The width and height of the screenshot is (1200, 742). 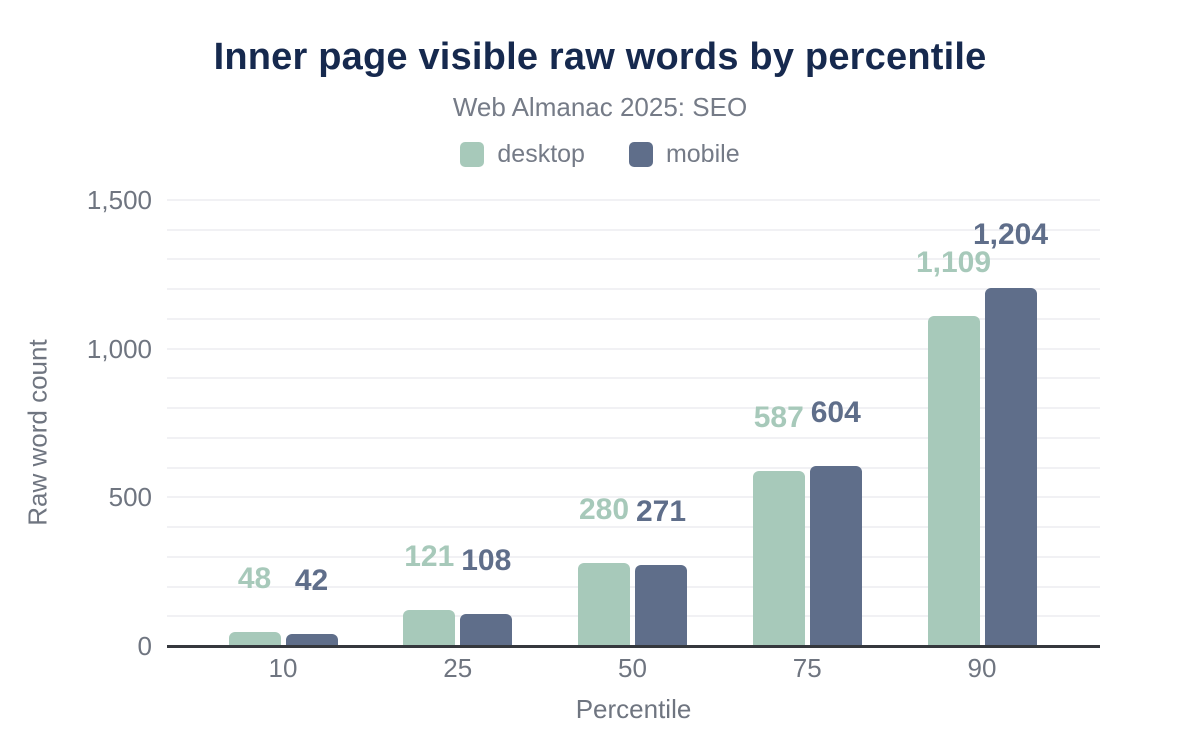 I want to click on bar-value-label-mobile-75: 604, so click(x=835, y=413).